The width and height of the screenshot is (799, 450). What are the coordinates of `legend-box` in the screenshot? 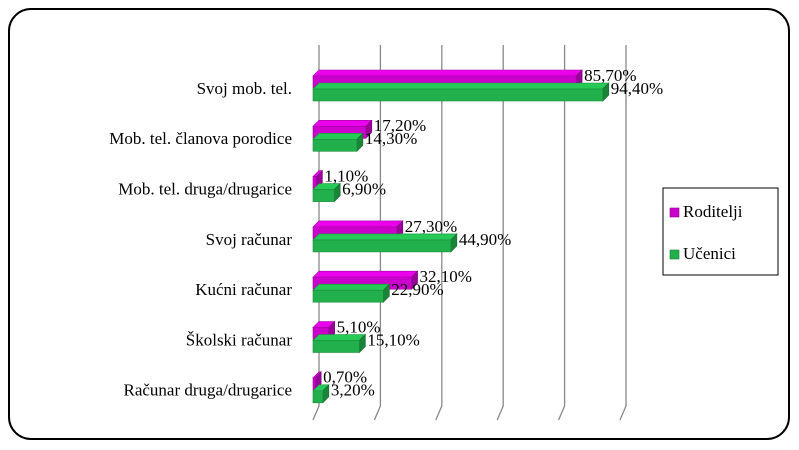 It's located at (720, 231).